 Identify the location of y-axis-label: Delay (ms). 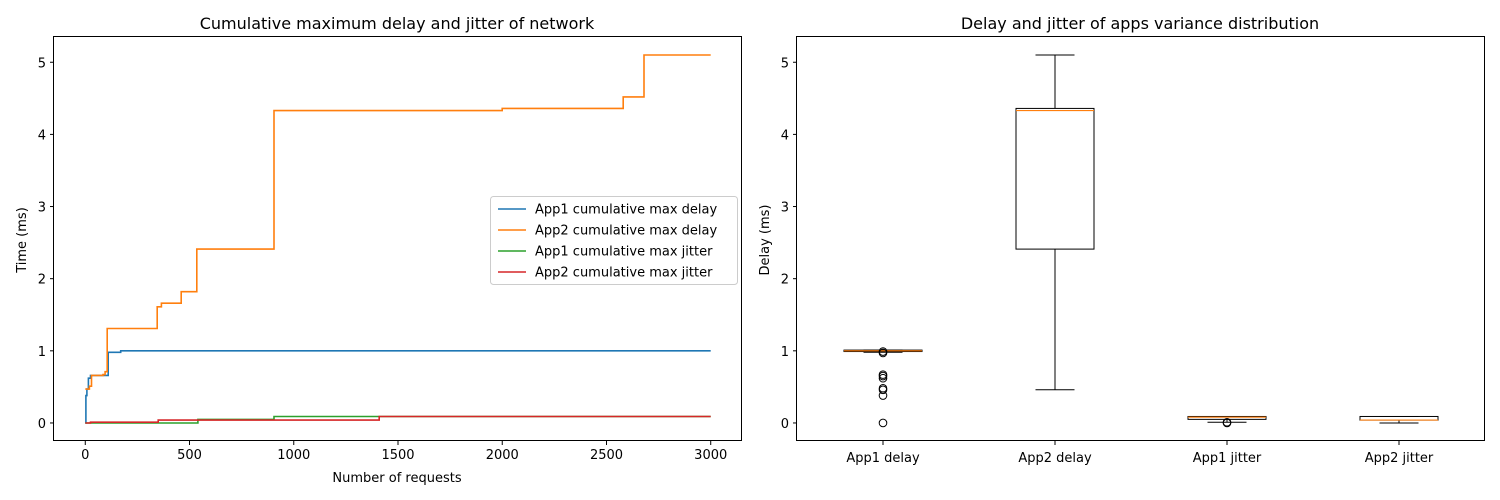
(765, 240).